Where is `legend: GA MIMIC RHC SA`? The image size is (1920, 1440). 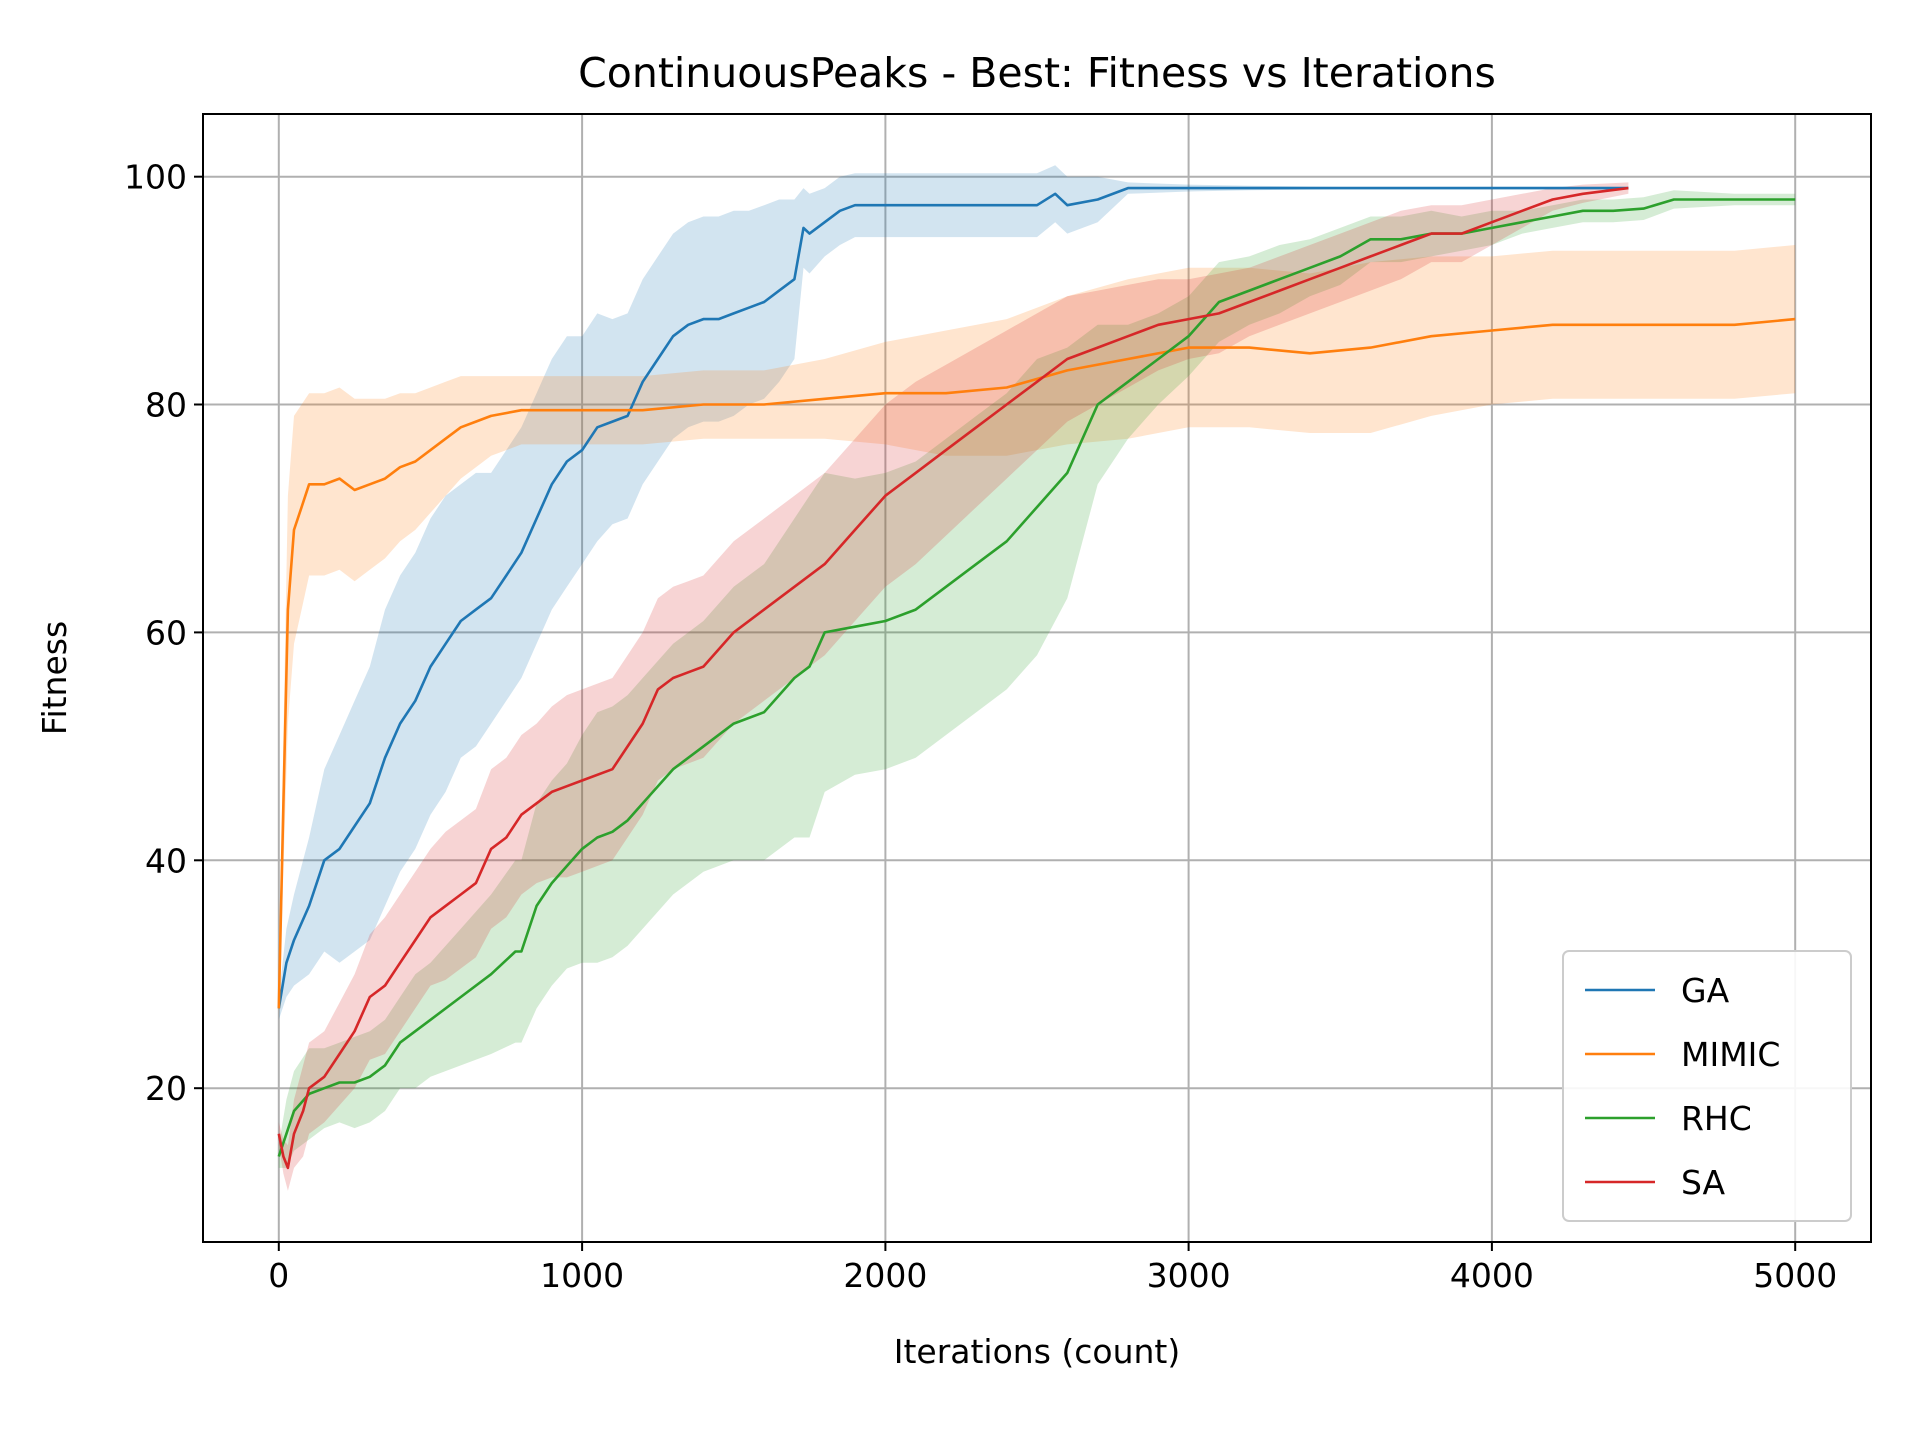
legend: GA MIMIC RHC SA is located at coordinates (1707, 1086).